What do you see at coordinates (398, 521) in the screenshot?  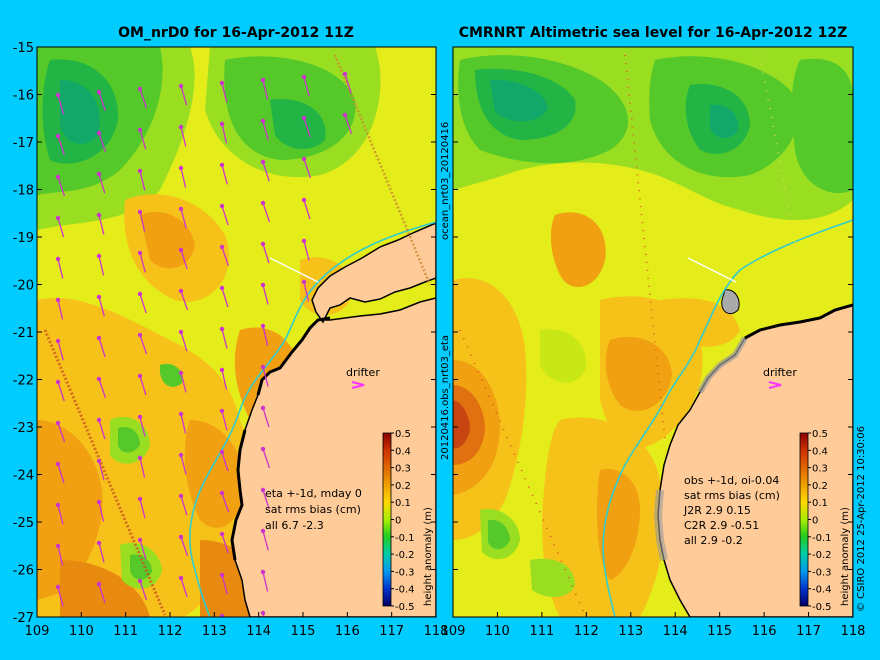 I see `colorbar-tick-label: 0` at bounding box center [398, 521].